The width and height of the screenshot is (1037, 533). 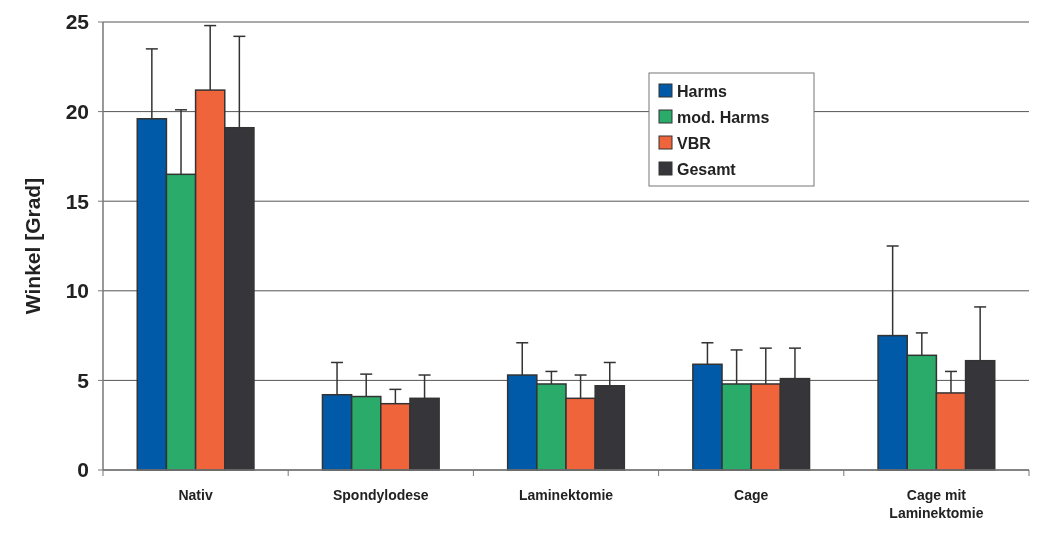 I want to click on legend-label: Gesamt, so click(x=707, y=169).